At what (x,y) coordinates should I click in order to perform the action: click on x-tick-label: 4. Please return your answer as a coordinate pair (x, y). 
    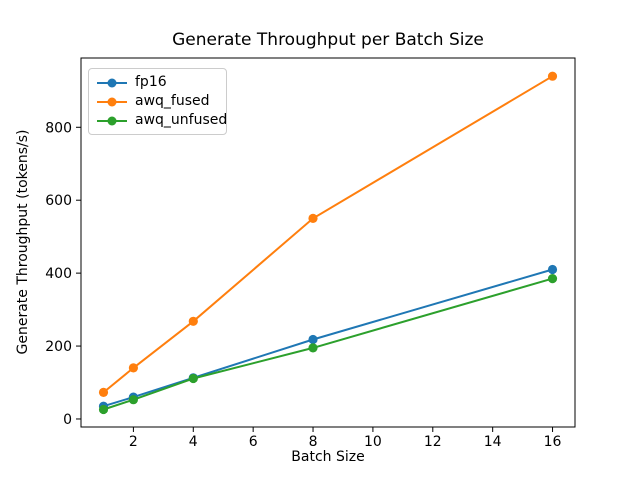
    Looking at the image, I should click on (193, 442).